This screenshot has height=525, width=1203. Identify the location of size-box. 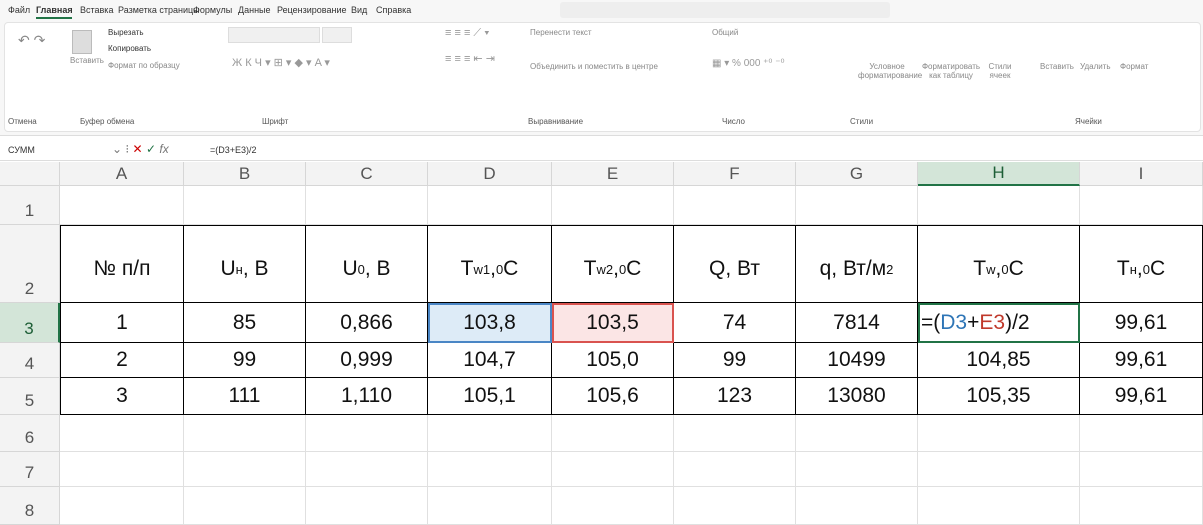
(337, 35).